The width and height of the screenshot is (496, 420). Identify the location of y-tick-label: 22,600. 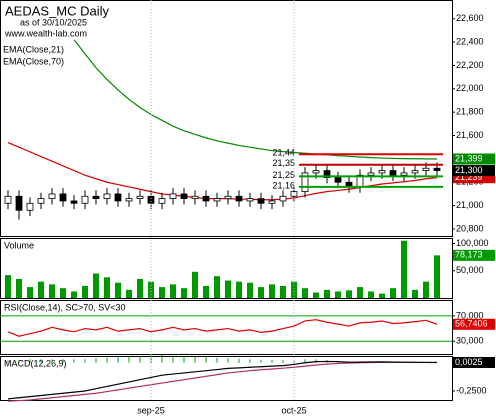
(470, 18).